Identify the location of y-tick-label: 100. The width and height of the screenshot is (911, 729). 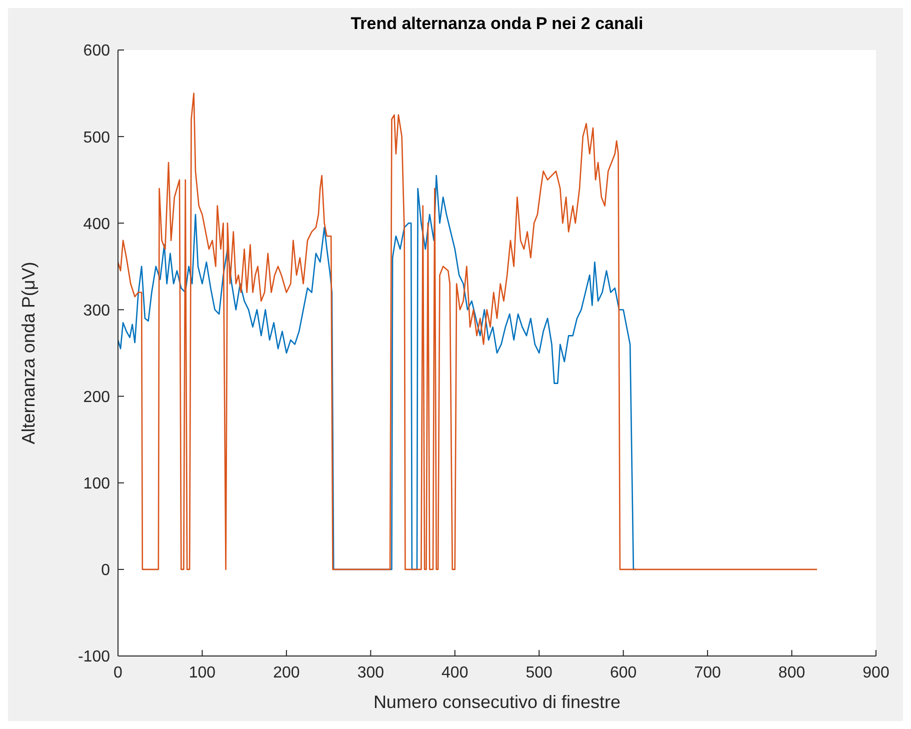
(96, 484).